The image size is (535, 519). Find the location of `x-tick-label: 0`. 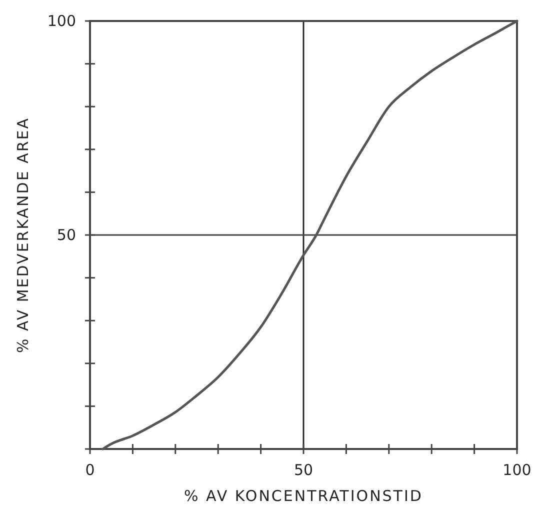

x-tick-label: 0 is located at coordinates (90, 470).